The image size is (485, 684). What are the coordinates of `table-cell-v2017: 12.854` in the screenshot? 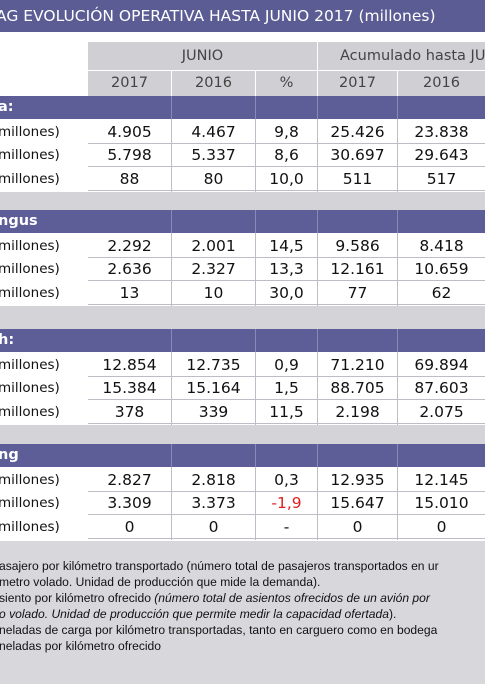 It's located at (129, 365).